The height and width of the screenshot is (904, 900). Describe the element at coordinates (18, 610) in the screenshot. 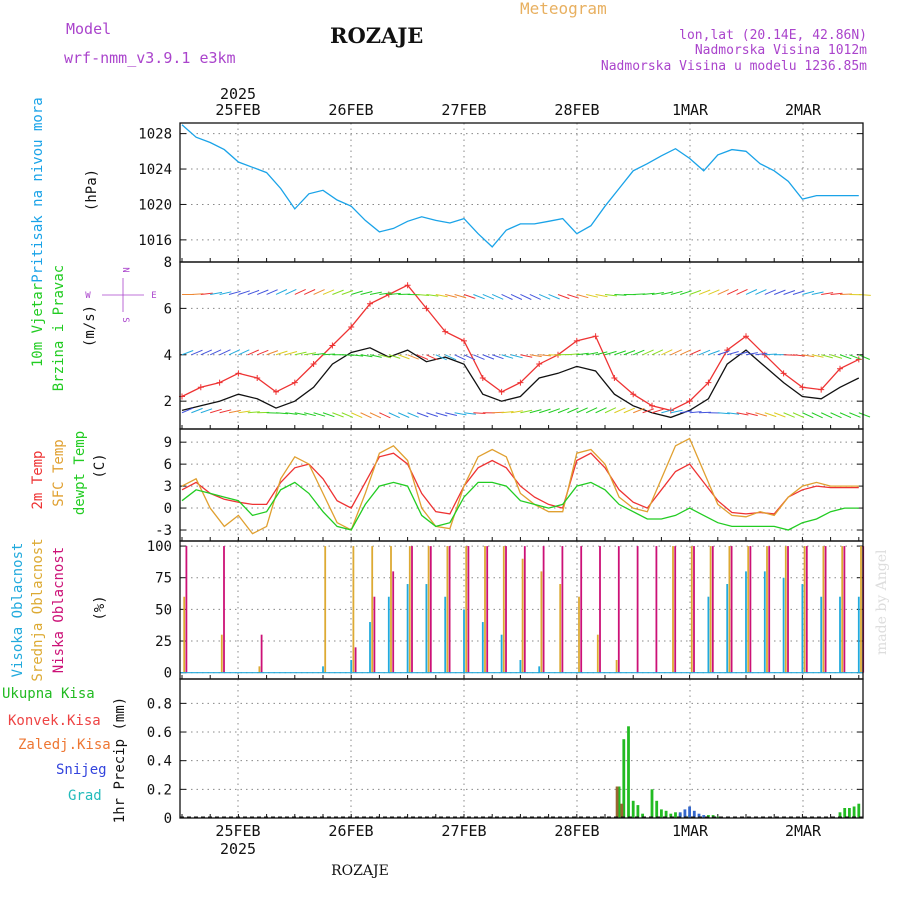

I see `cloud-ylabel-high: Visoka Oblacnost` at that location.